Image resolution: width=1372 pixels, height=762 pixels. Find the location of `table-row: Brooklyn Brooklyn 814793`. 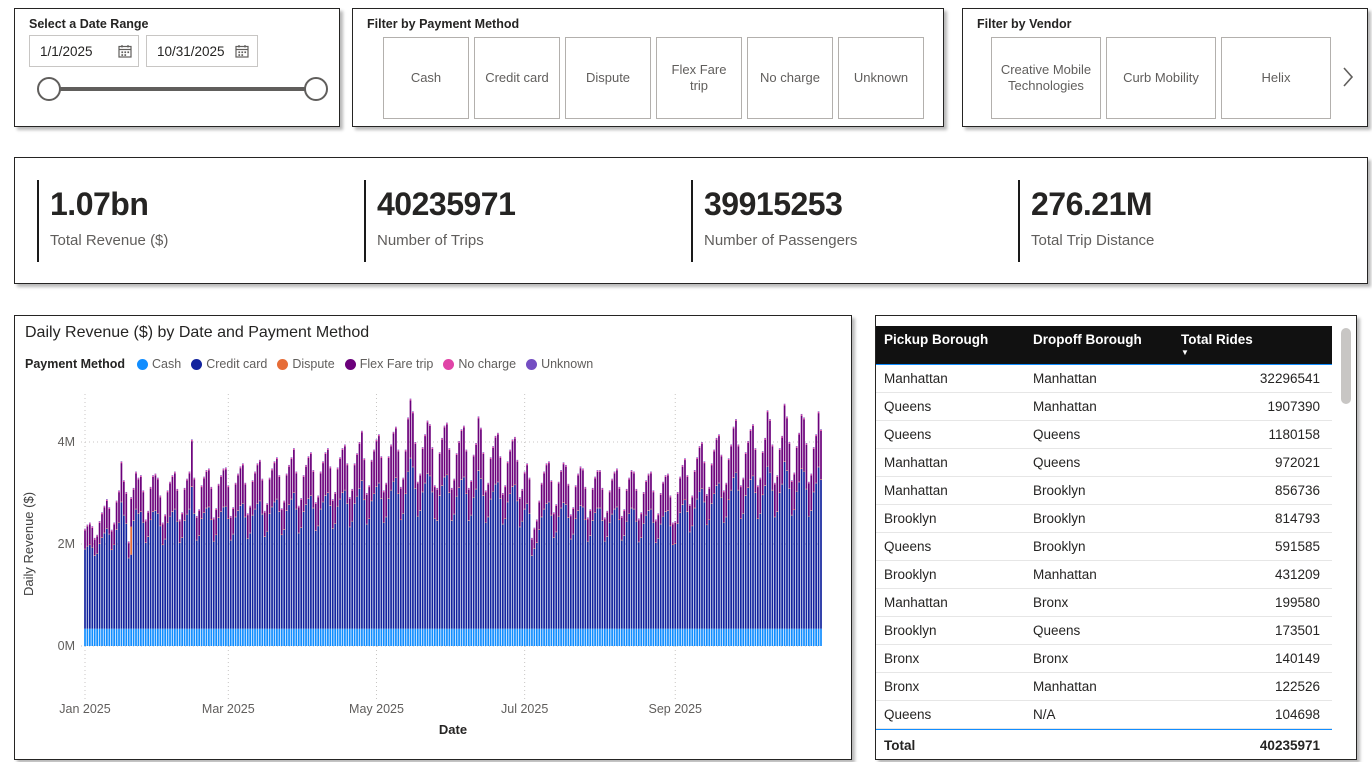

table-row: Brooklyn Brooklyn 814793 is located at coordinates (1104, 519).